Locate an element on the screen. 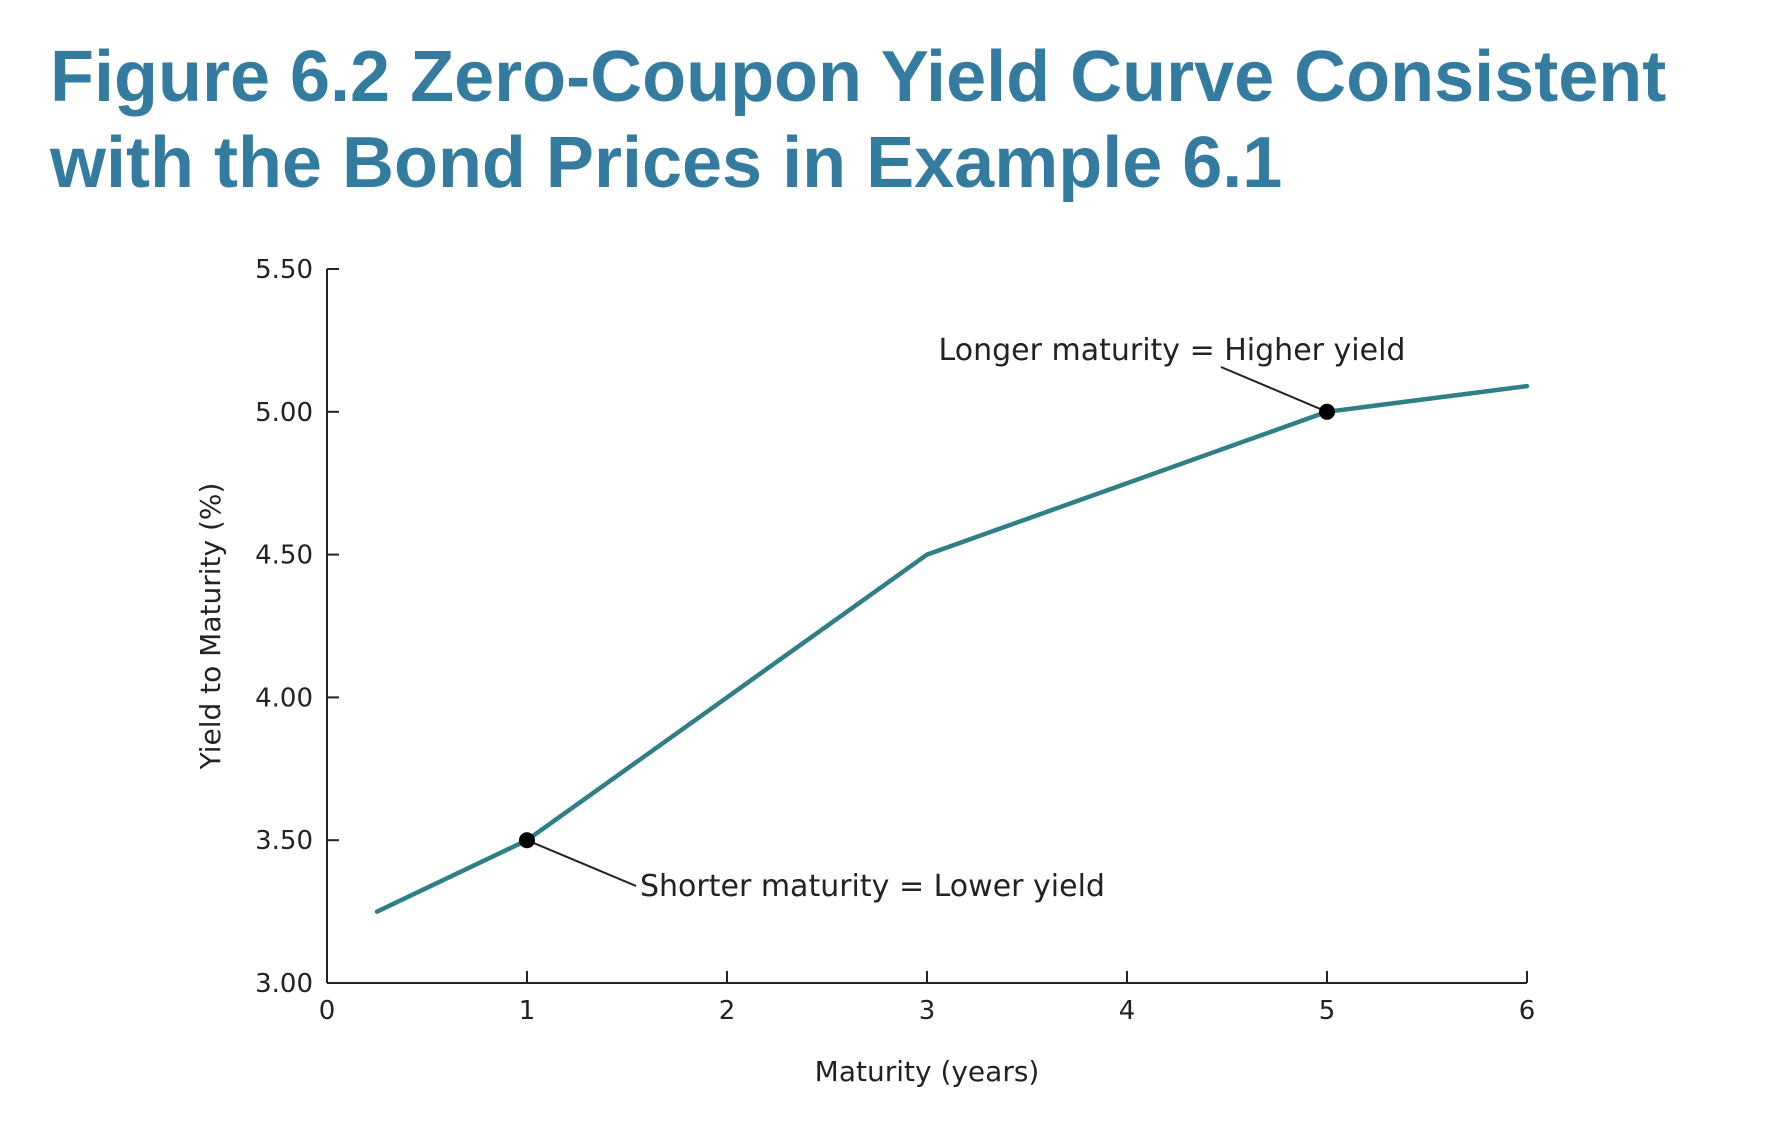 The height and width of the screenshot is (1142, 1766). x-tick-label: 6 is located at coordinates (1527, 1011).